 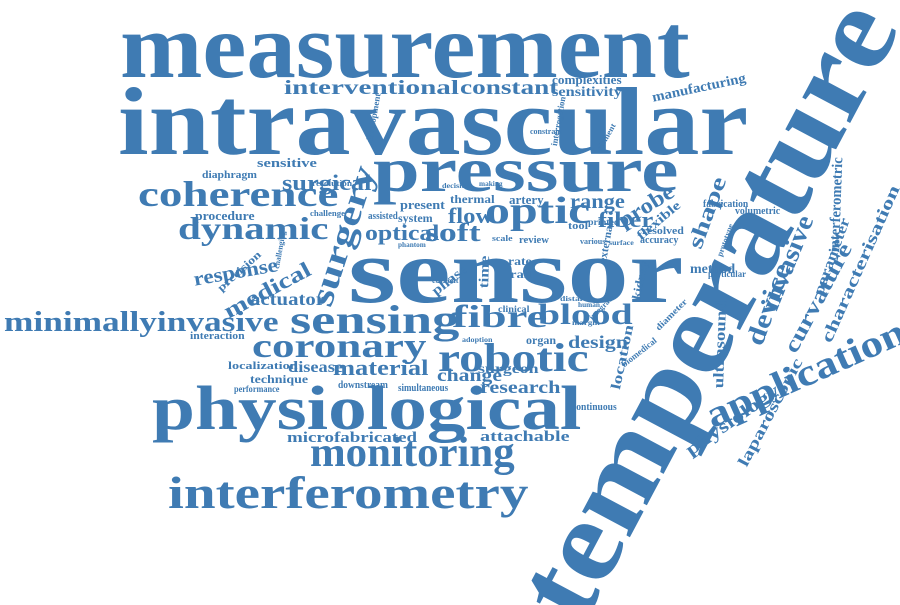 What do you see at coordinates (415, 218) in the screenshot?
I see `word-system: system` at bounding box center [415, 218].